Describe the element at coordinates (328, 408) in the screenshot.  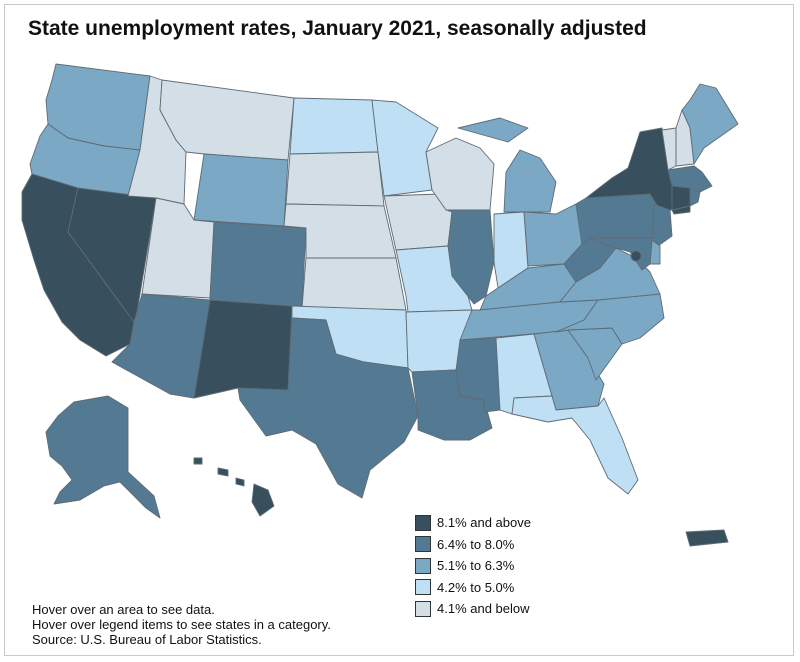
I see `state-TX` at that location.